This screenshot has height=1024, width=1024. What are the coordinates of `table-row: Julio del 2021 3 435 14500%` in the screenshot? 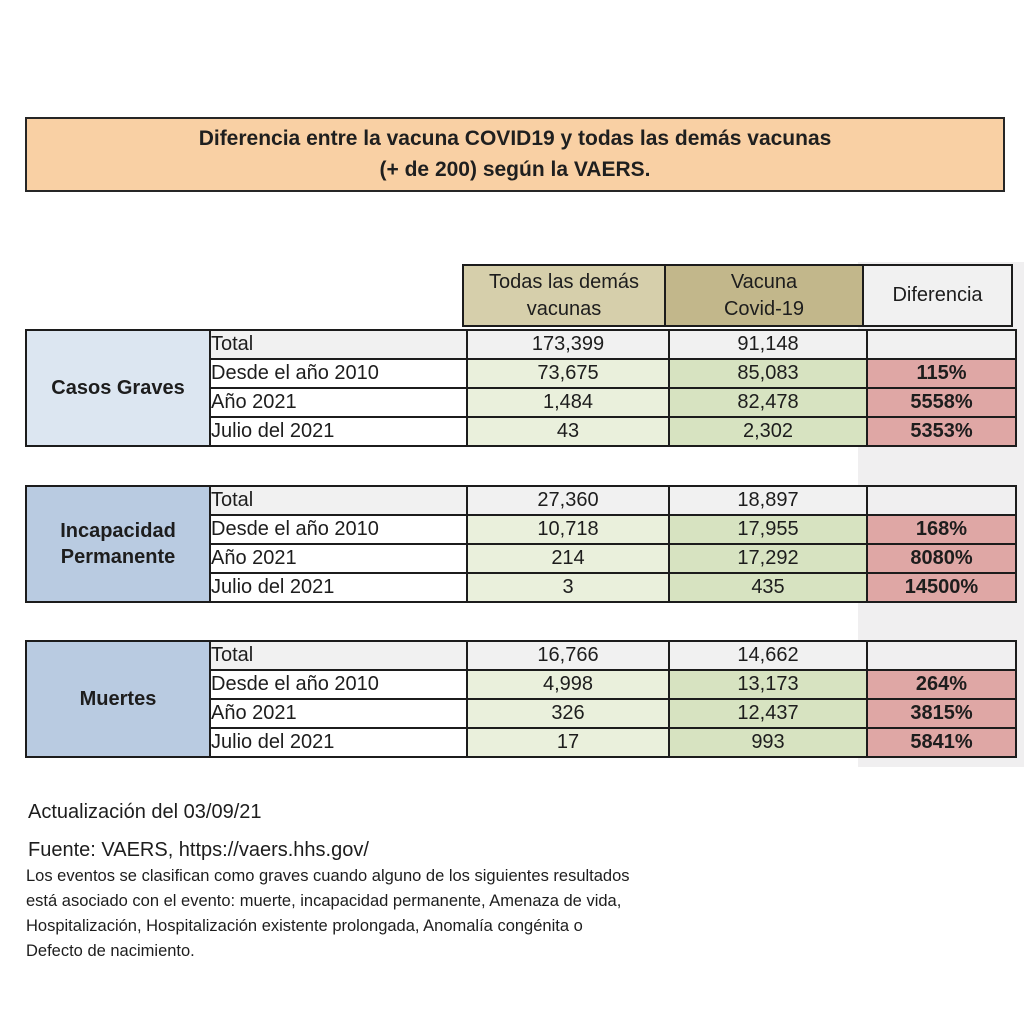 It's located at (521, 587).